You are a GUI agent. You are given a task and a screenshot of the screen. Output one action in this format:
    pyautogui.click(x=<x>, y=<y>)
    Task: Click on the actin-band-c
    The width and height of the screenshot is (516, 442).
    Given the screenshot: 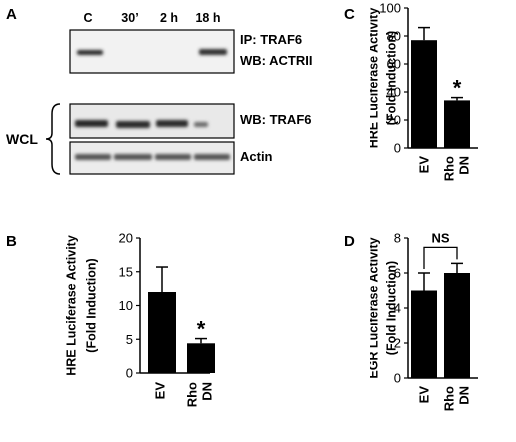 What is the action you would take?
    pyautogui.click(x=93, y=157)
    